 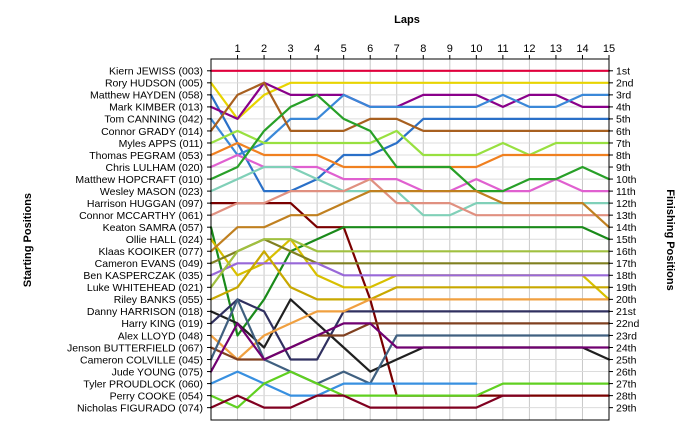 I want to click on lap-tick-label: 2, so click(x=264, y=49).